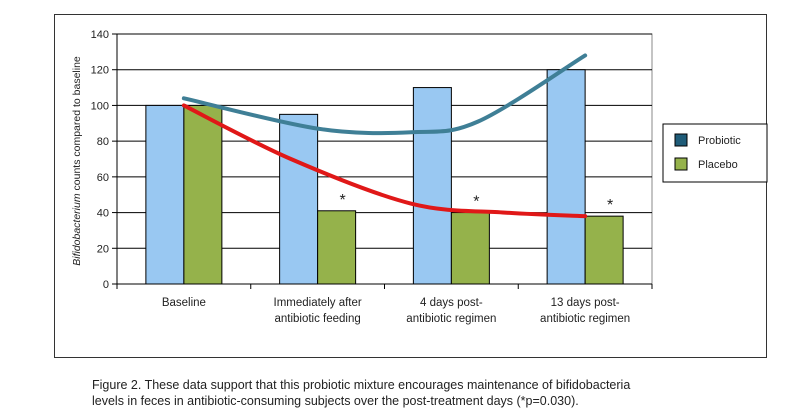  I want to click on legend-swatch-probiotic, so click(681, 140).